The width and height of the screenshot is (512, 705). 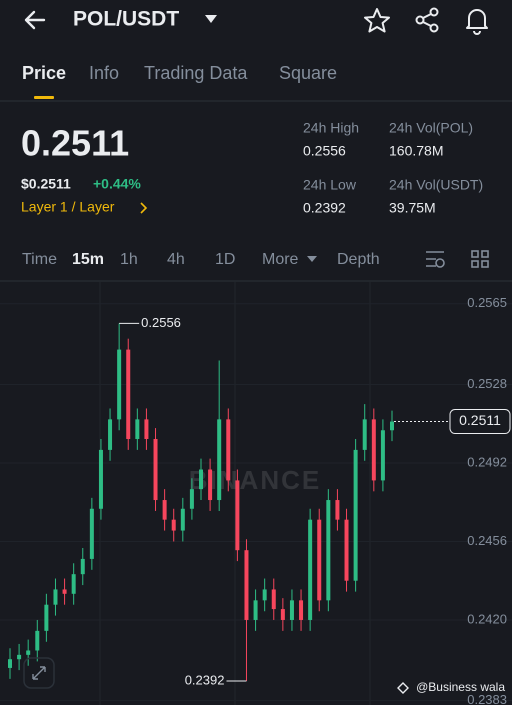 I want to click on sector-tags: Layer 1 / Layer, so click(x=68, y=207).